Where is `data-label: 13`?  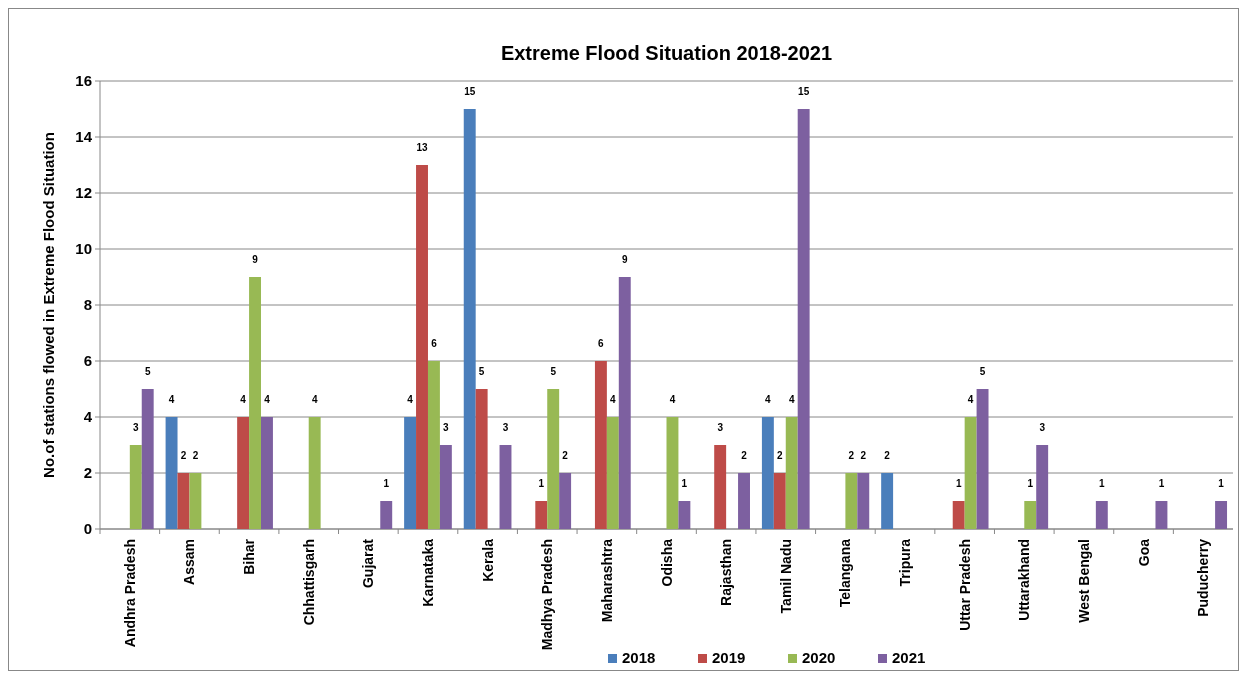 data-label: 13 is located at coordinates (422, 147).